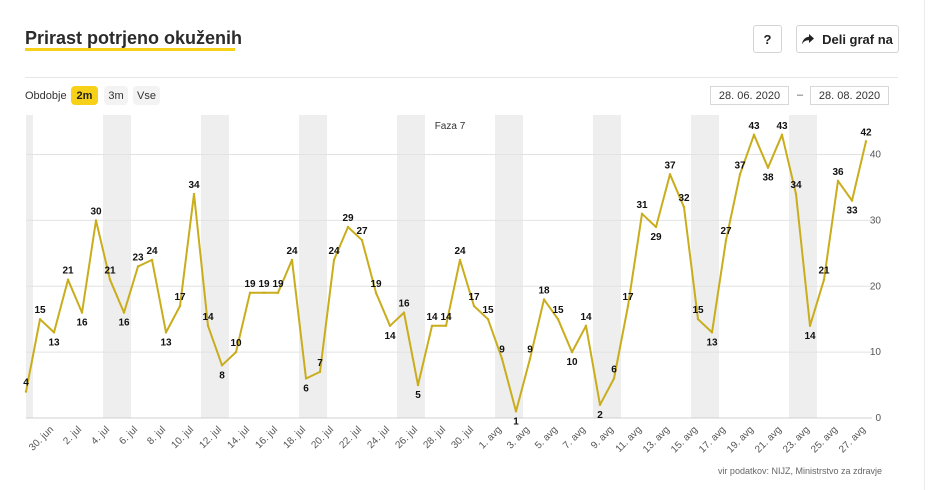  What do you see at coordinates (852, 211) in the screenshot?
I see `data-label: 33` at bounding box center [852, 211].